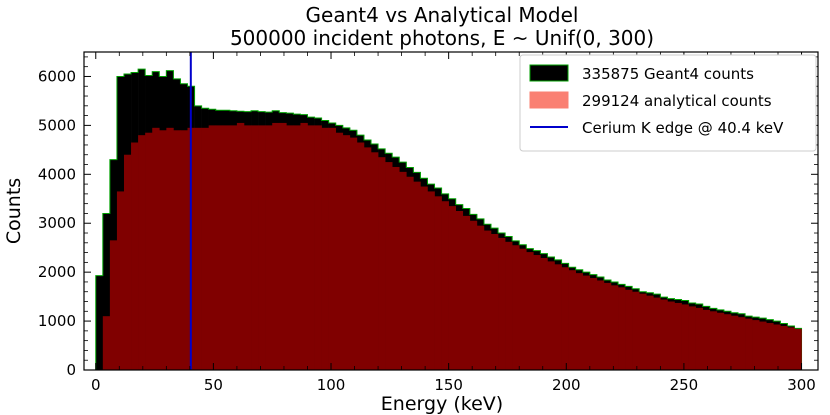  What do you see at coordinates (442, 15) in the screenshot?
I see `chart-title: Geant4 vs Analytical Model` at bounding box center [442, 15].